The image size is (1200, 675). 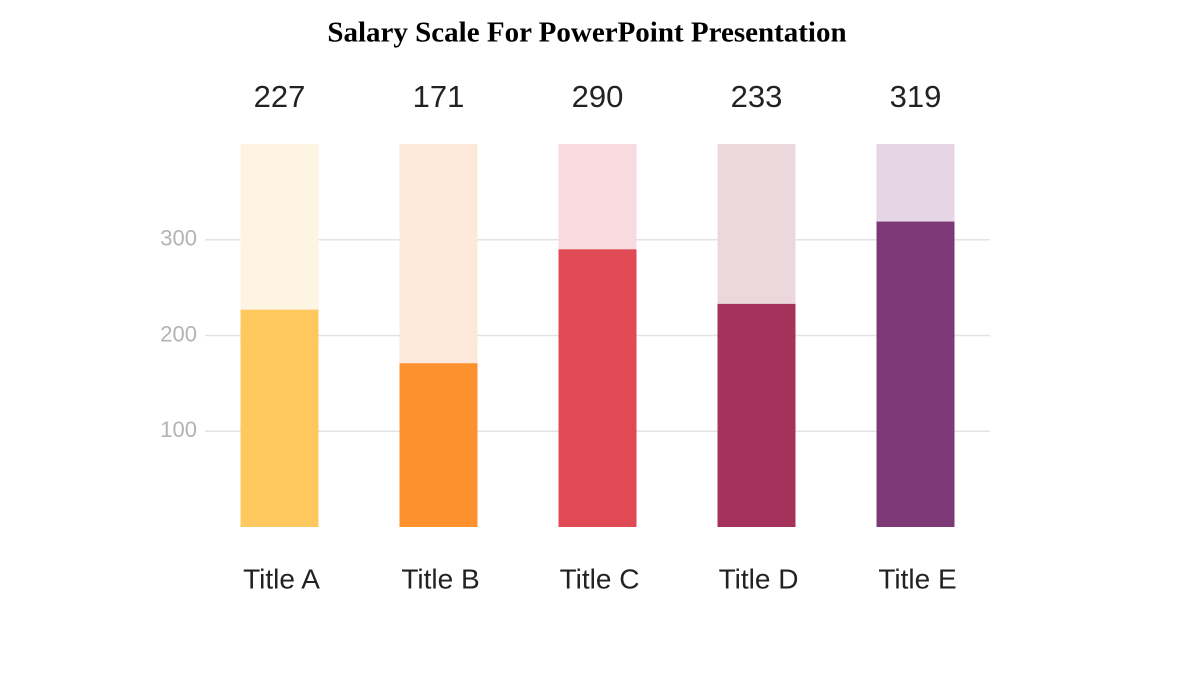 What do you see at coordinates (178, 238) in the screenshot?
I see `y-tick-label: 300` at bounding box center [178, 238].